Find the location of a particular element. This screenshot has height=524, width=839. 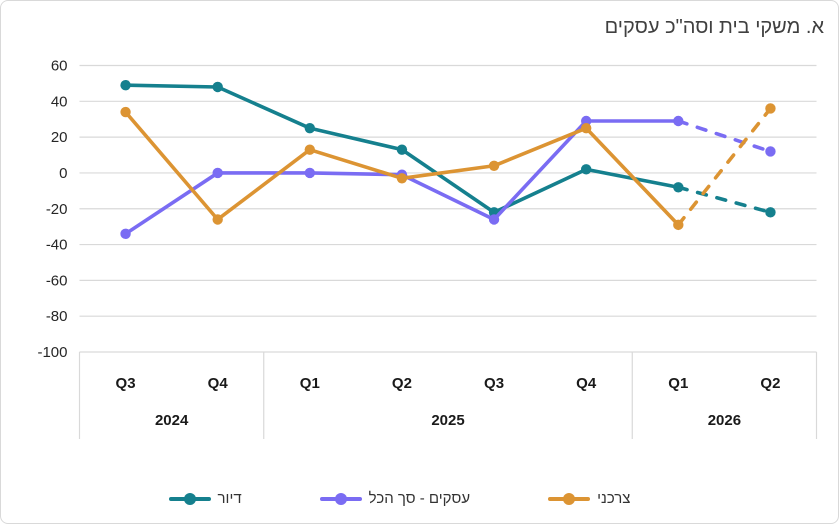

legend-item-consumer: צרכני is located at coordinates (589, 498).